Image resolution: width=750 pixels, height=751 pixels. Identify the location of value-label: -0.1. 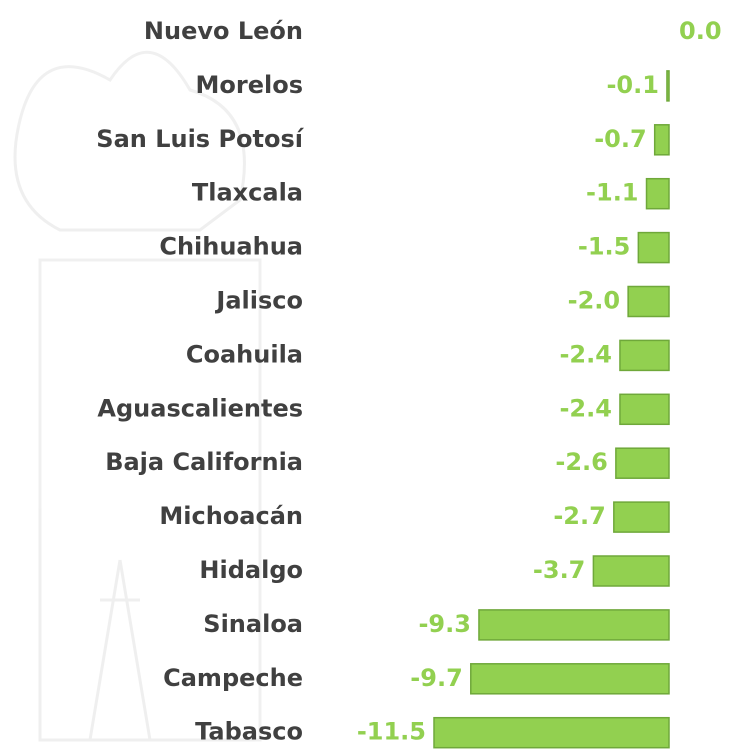
(632, 85).